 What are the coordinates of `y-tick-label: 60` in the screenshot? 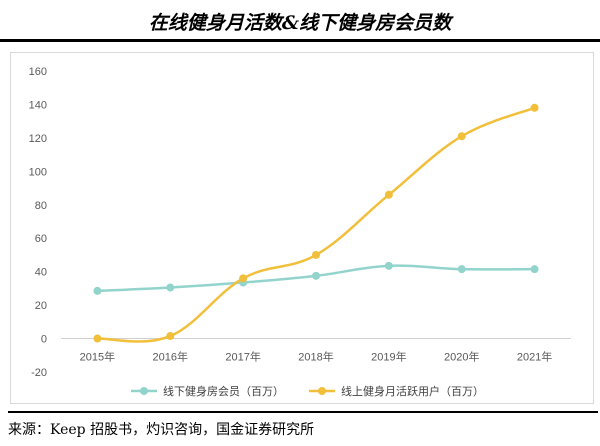 It's located at (41, 239).